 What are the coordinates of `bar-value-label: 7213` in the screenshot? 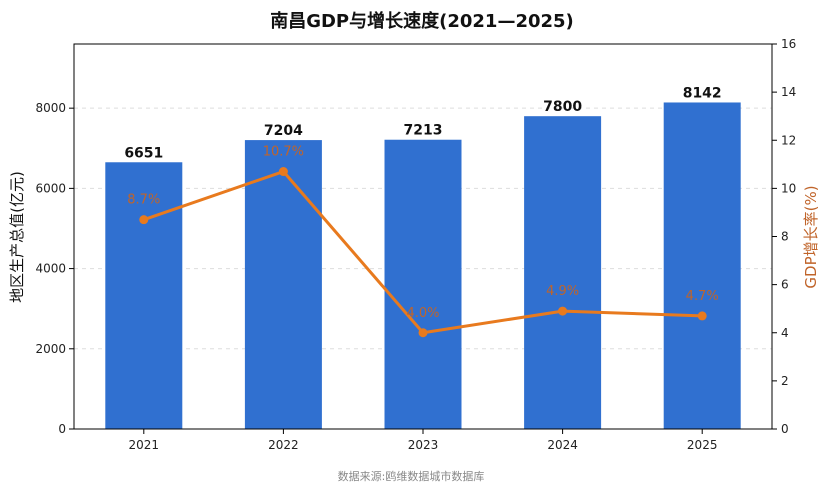 It's located at (423, 131).